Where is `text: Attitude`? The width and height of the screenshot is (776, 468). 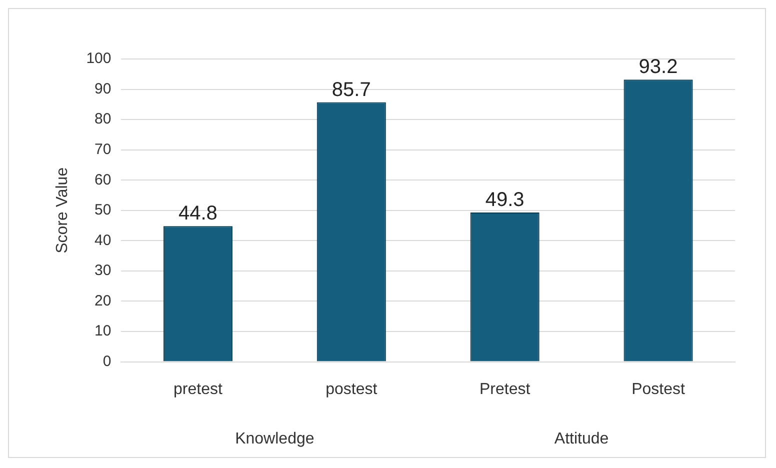 text: Attitude is located at coordinates (581, 439).